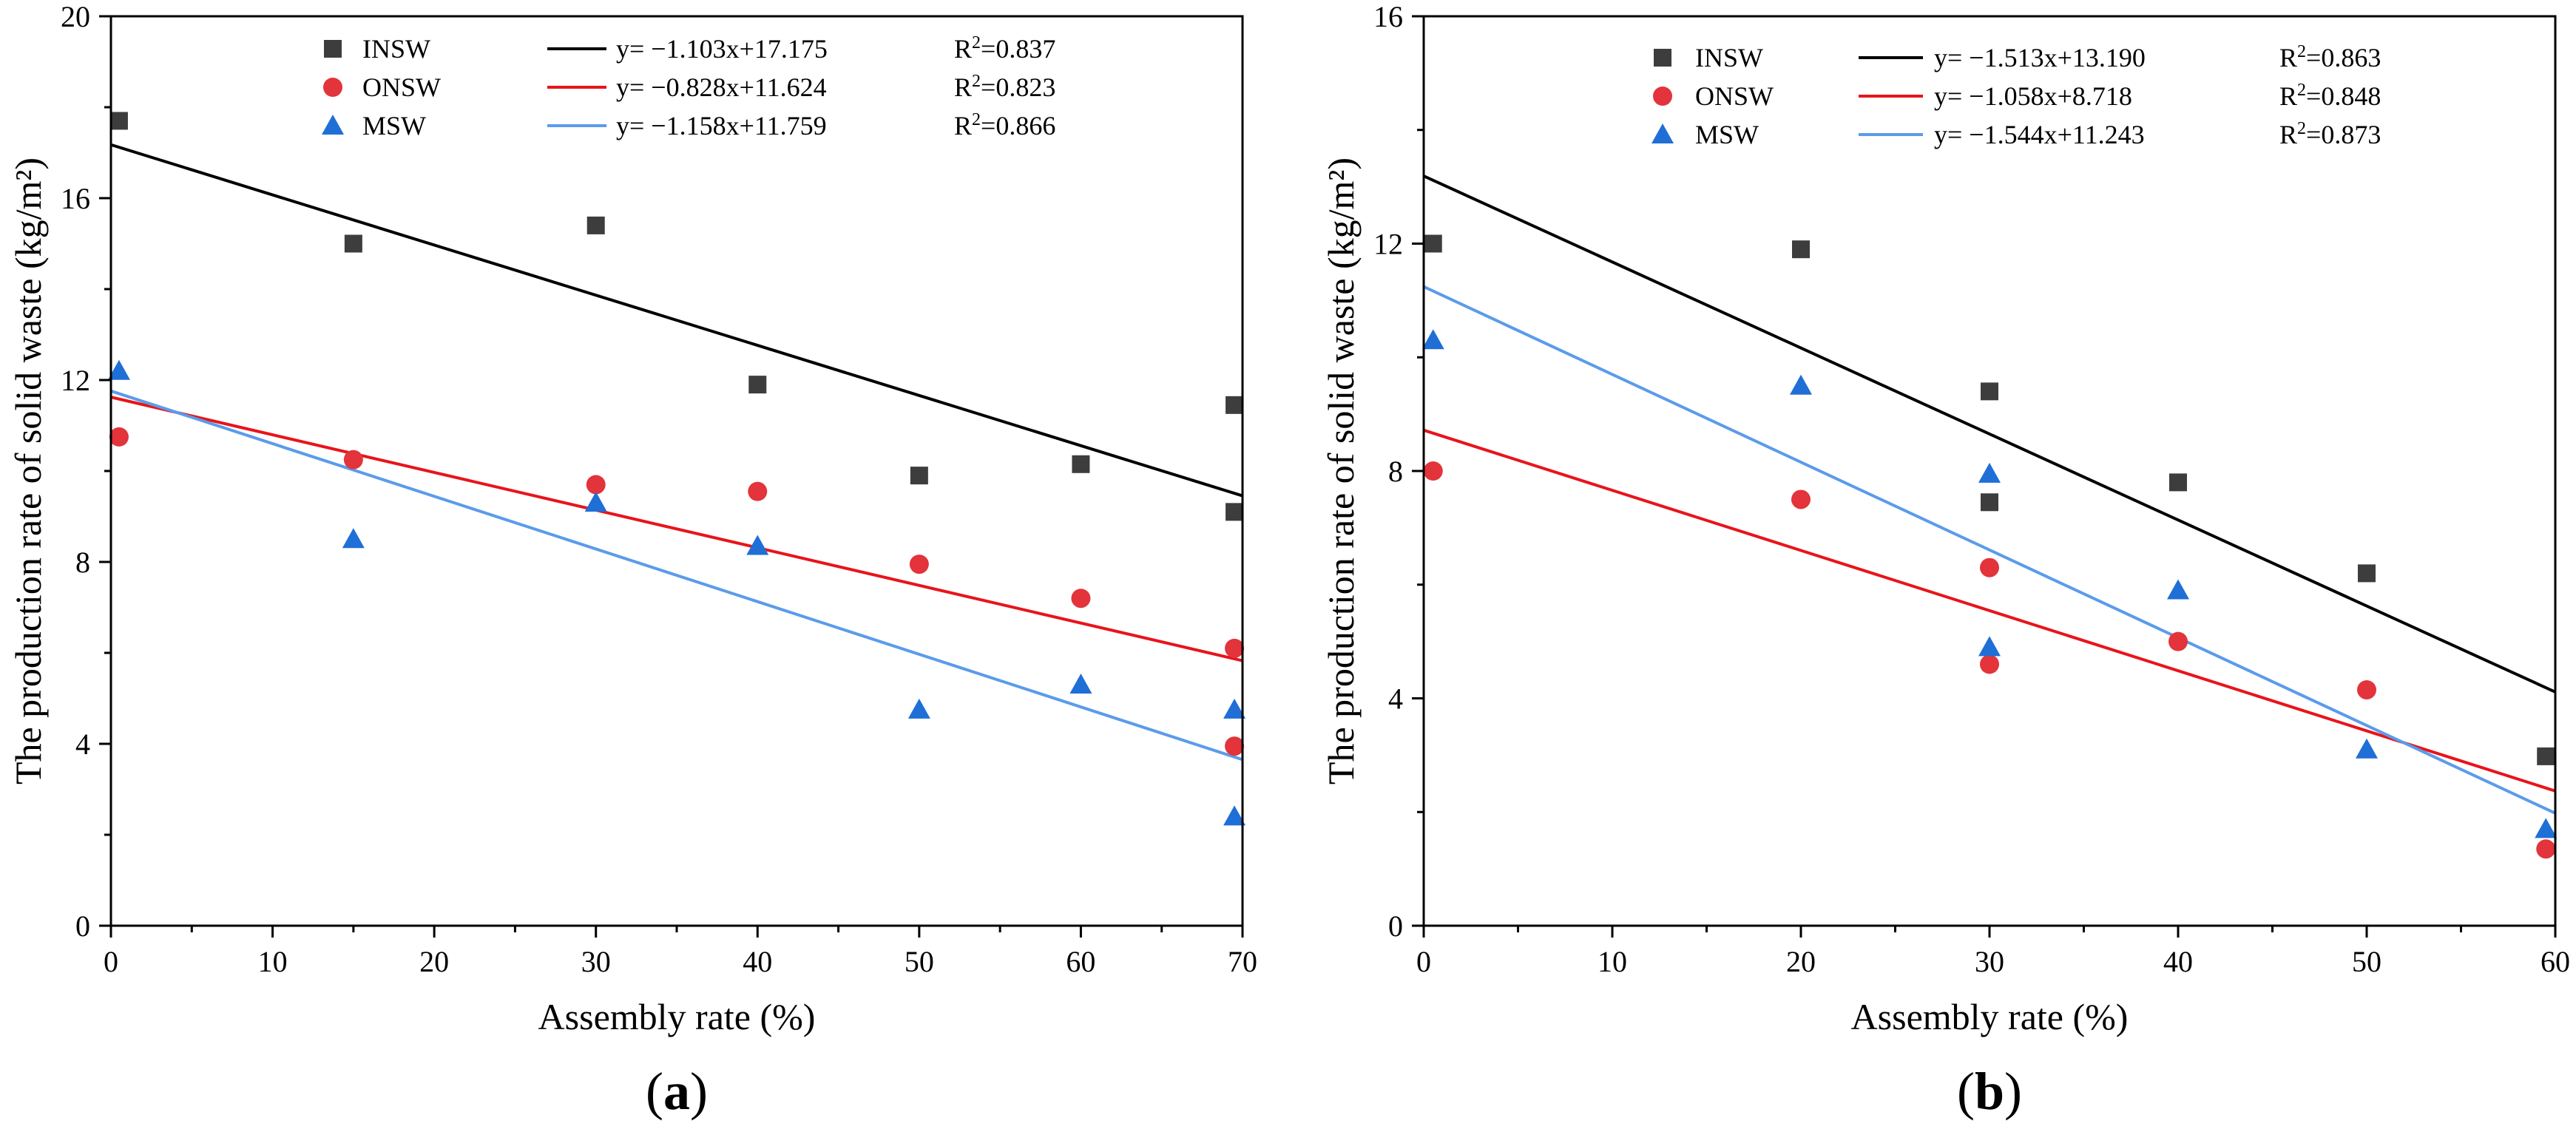 The width and height of the screenshot is (2576, 1132). I want to click on fit-r2-insw: R2=0.837, so click(1004, 48).